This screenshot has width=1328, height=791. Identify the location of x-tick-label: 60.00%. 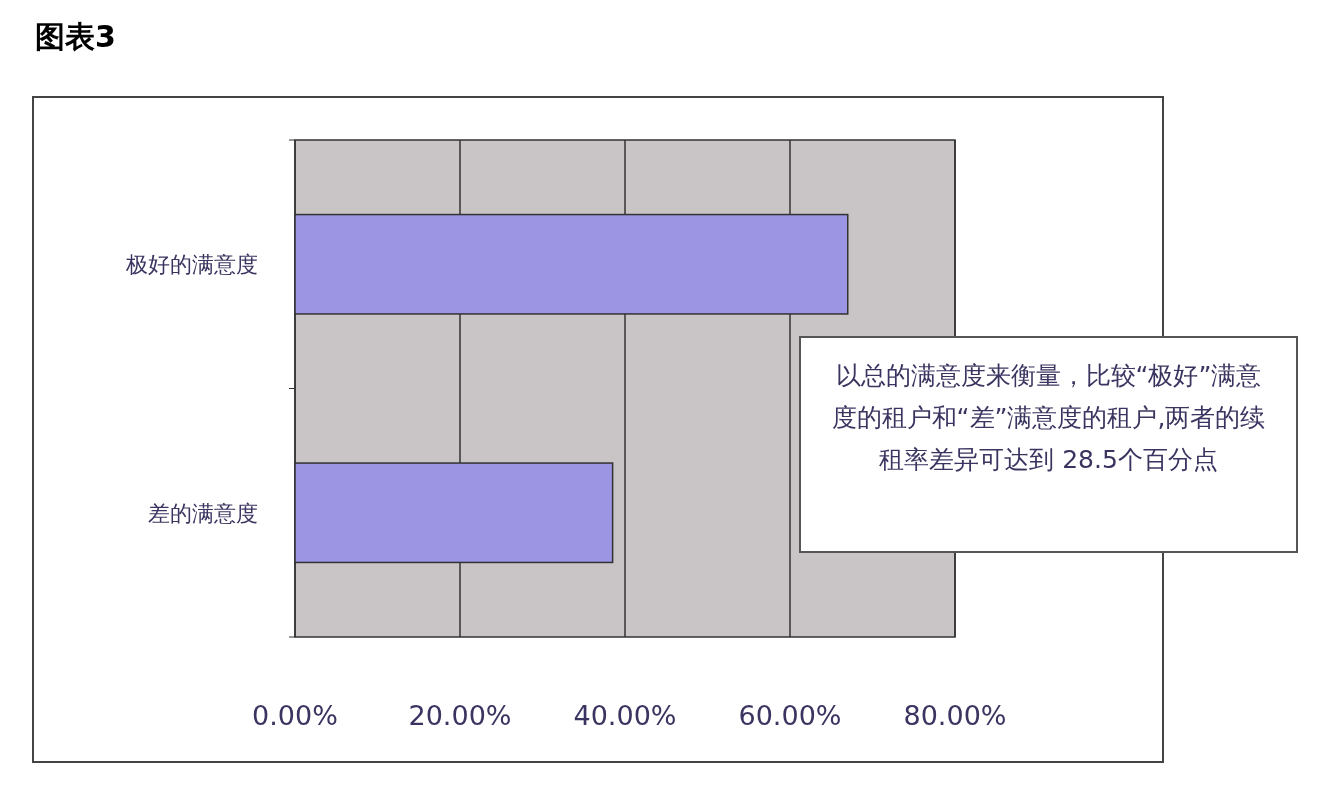
(790, 715).